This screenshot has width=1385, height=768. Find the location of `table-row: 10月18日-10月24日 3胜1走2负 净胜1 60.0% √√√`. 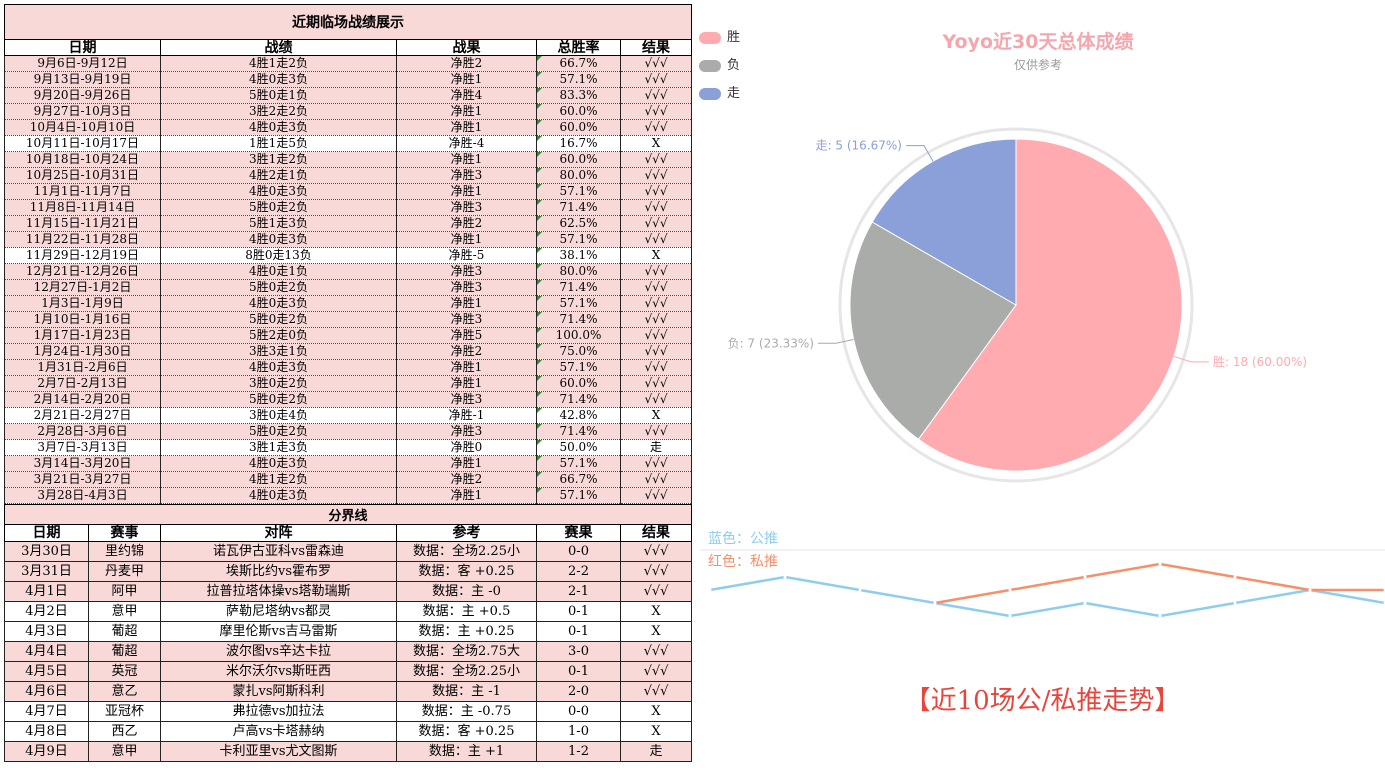

table-row: 10月18日-10月24日 3胜1走2负 净胜1 60.0% √√√ is located at coordinates (348, 159).